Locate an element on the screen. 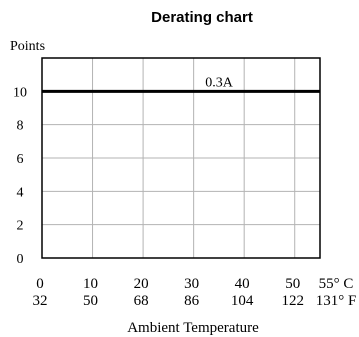 This screenshot has height=337, width=359. x-tick-label-fahrenheit: 104 is located at coordinates (242, 301).